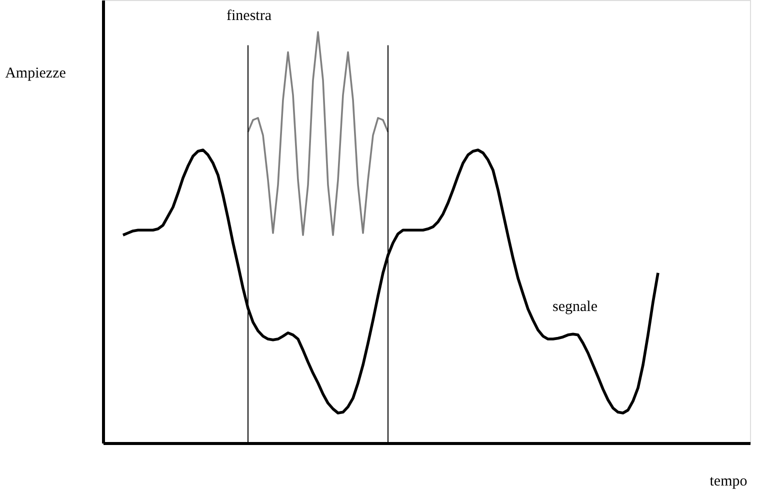  What do you see at coordinates (575, 307) in the screenshot?
I see `annotation: segnale` at bounding box center [575, 307].